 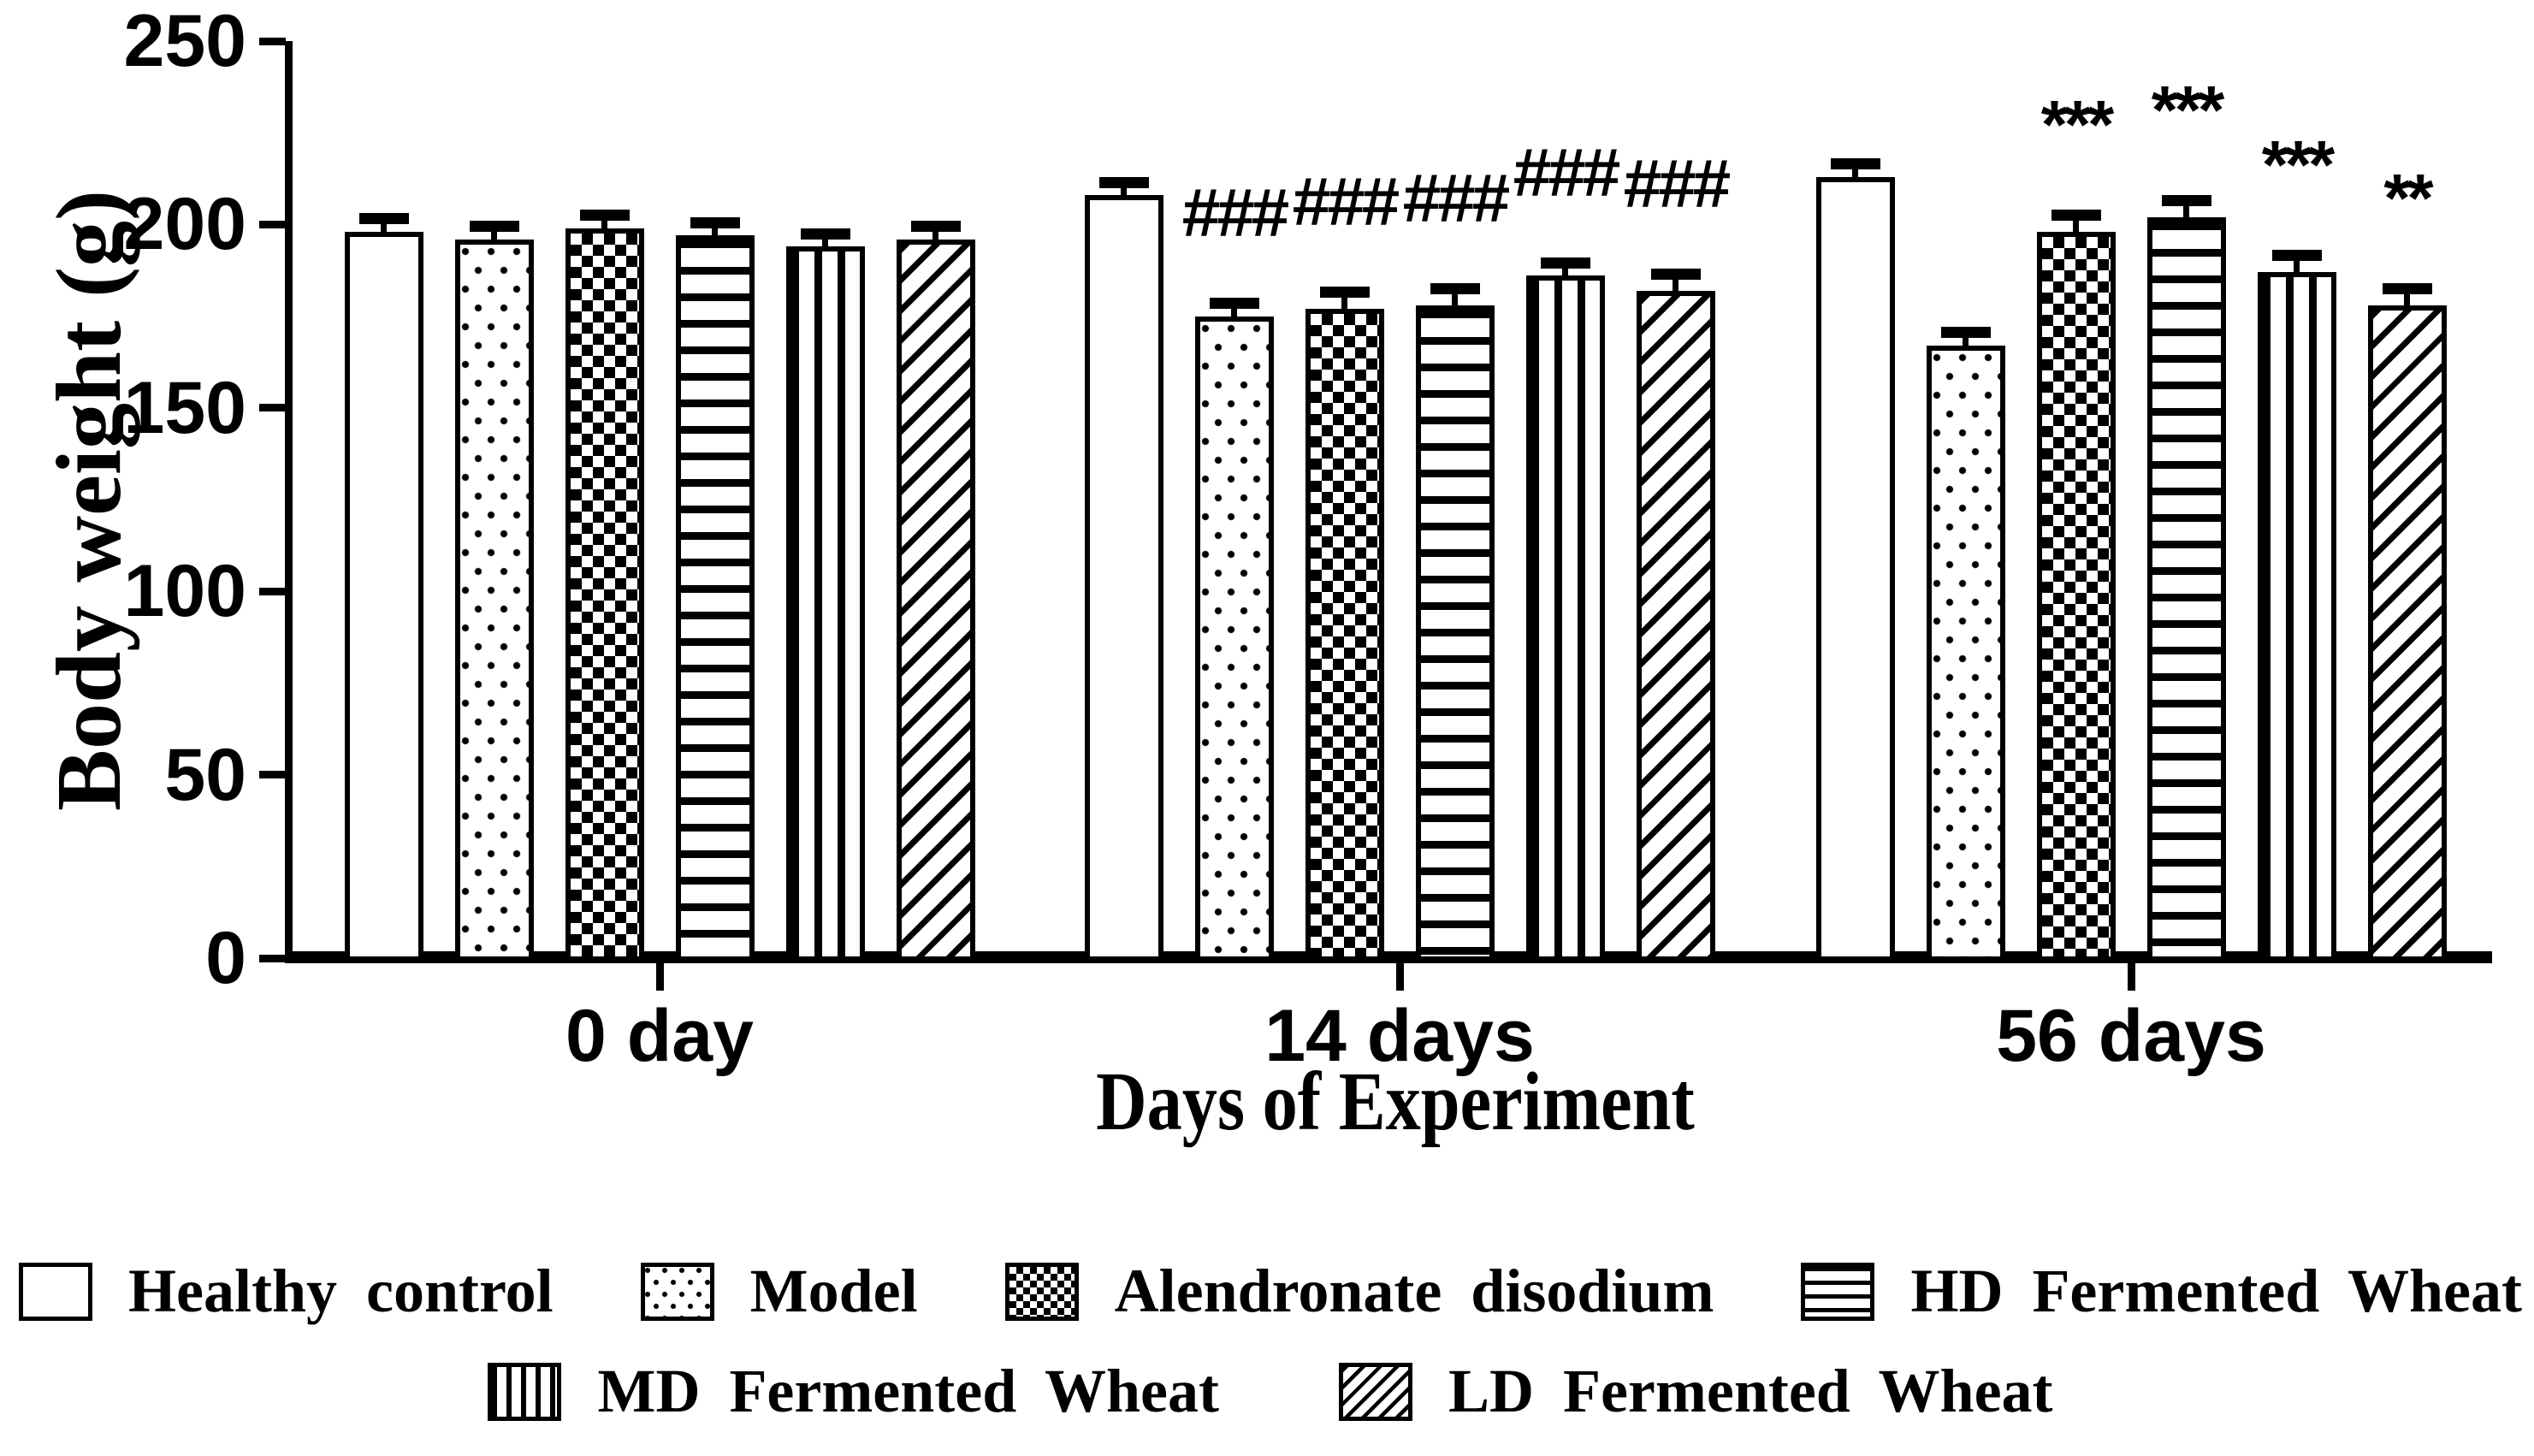 I want to click on x-axis-tick-label: 0 day, so click(x=659, y=1036).